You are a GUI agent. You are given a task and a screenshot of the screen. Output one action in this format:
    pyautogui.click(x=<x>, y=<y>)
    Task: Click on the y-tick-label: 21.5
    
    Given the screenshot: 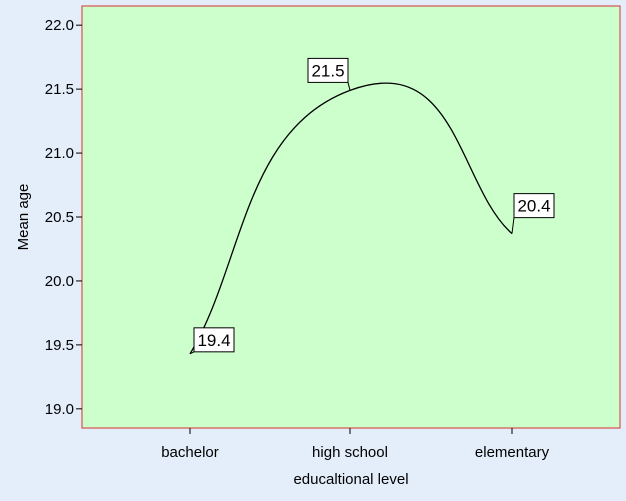 What is the action you would take?
    pyautogui.click(x=59, y=89)
    